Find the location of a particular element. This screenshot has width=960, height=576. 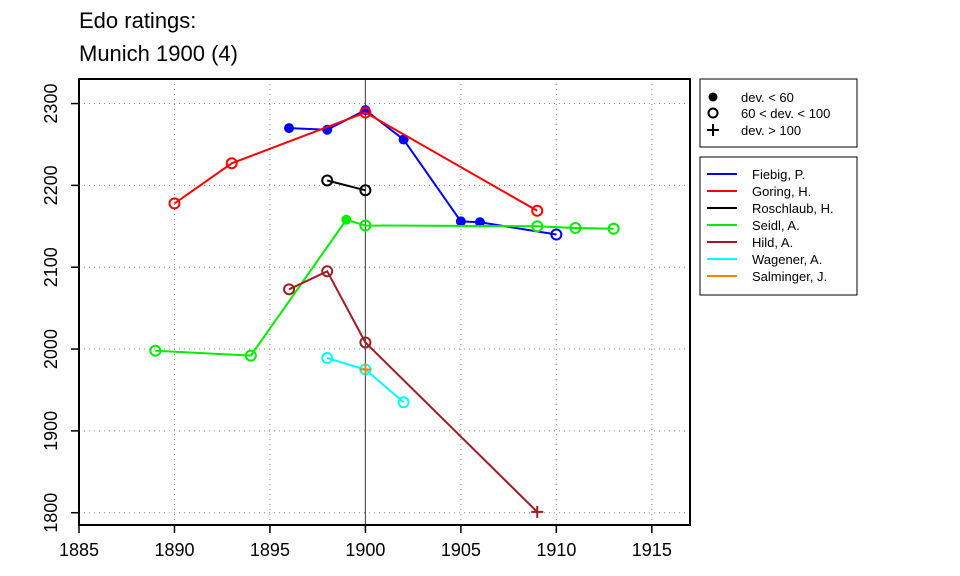

marker-legend-box is located at coordinates (778, 113).